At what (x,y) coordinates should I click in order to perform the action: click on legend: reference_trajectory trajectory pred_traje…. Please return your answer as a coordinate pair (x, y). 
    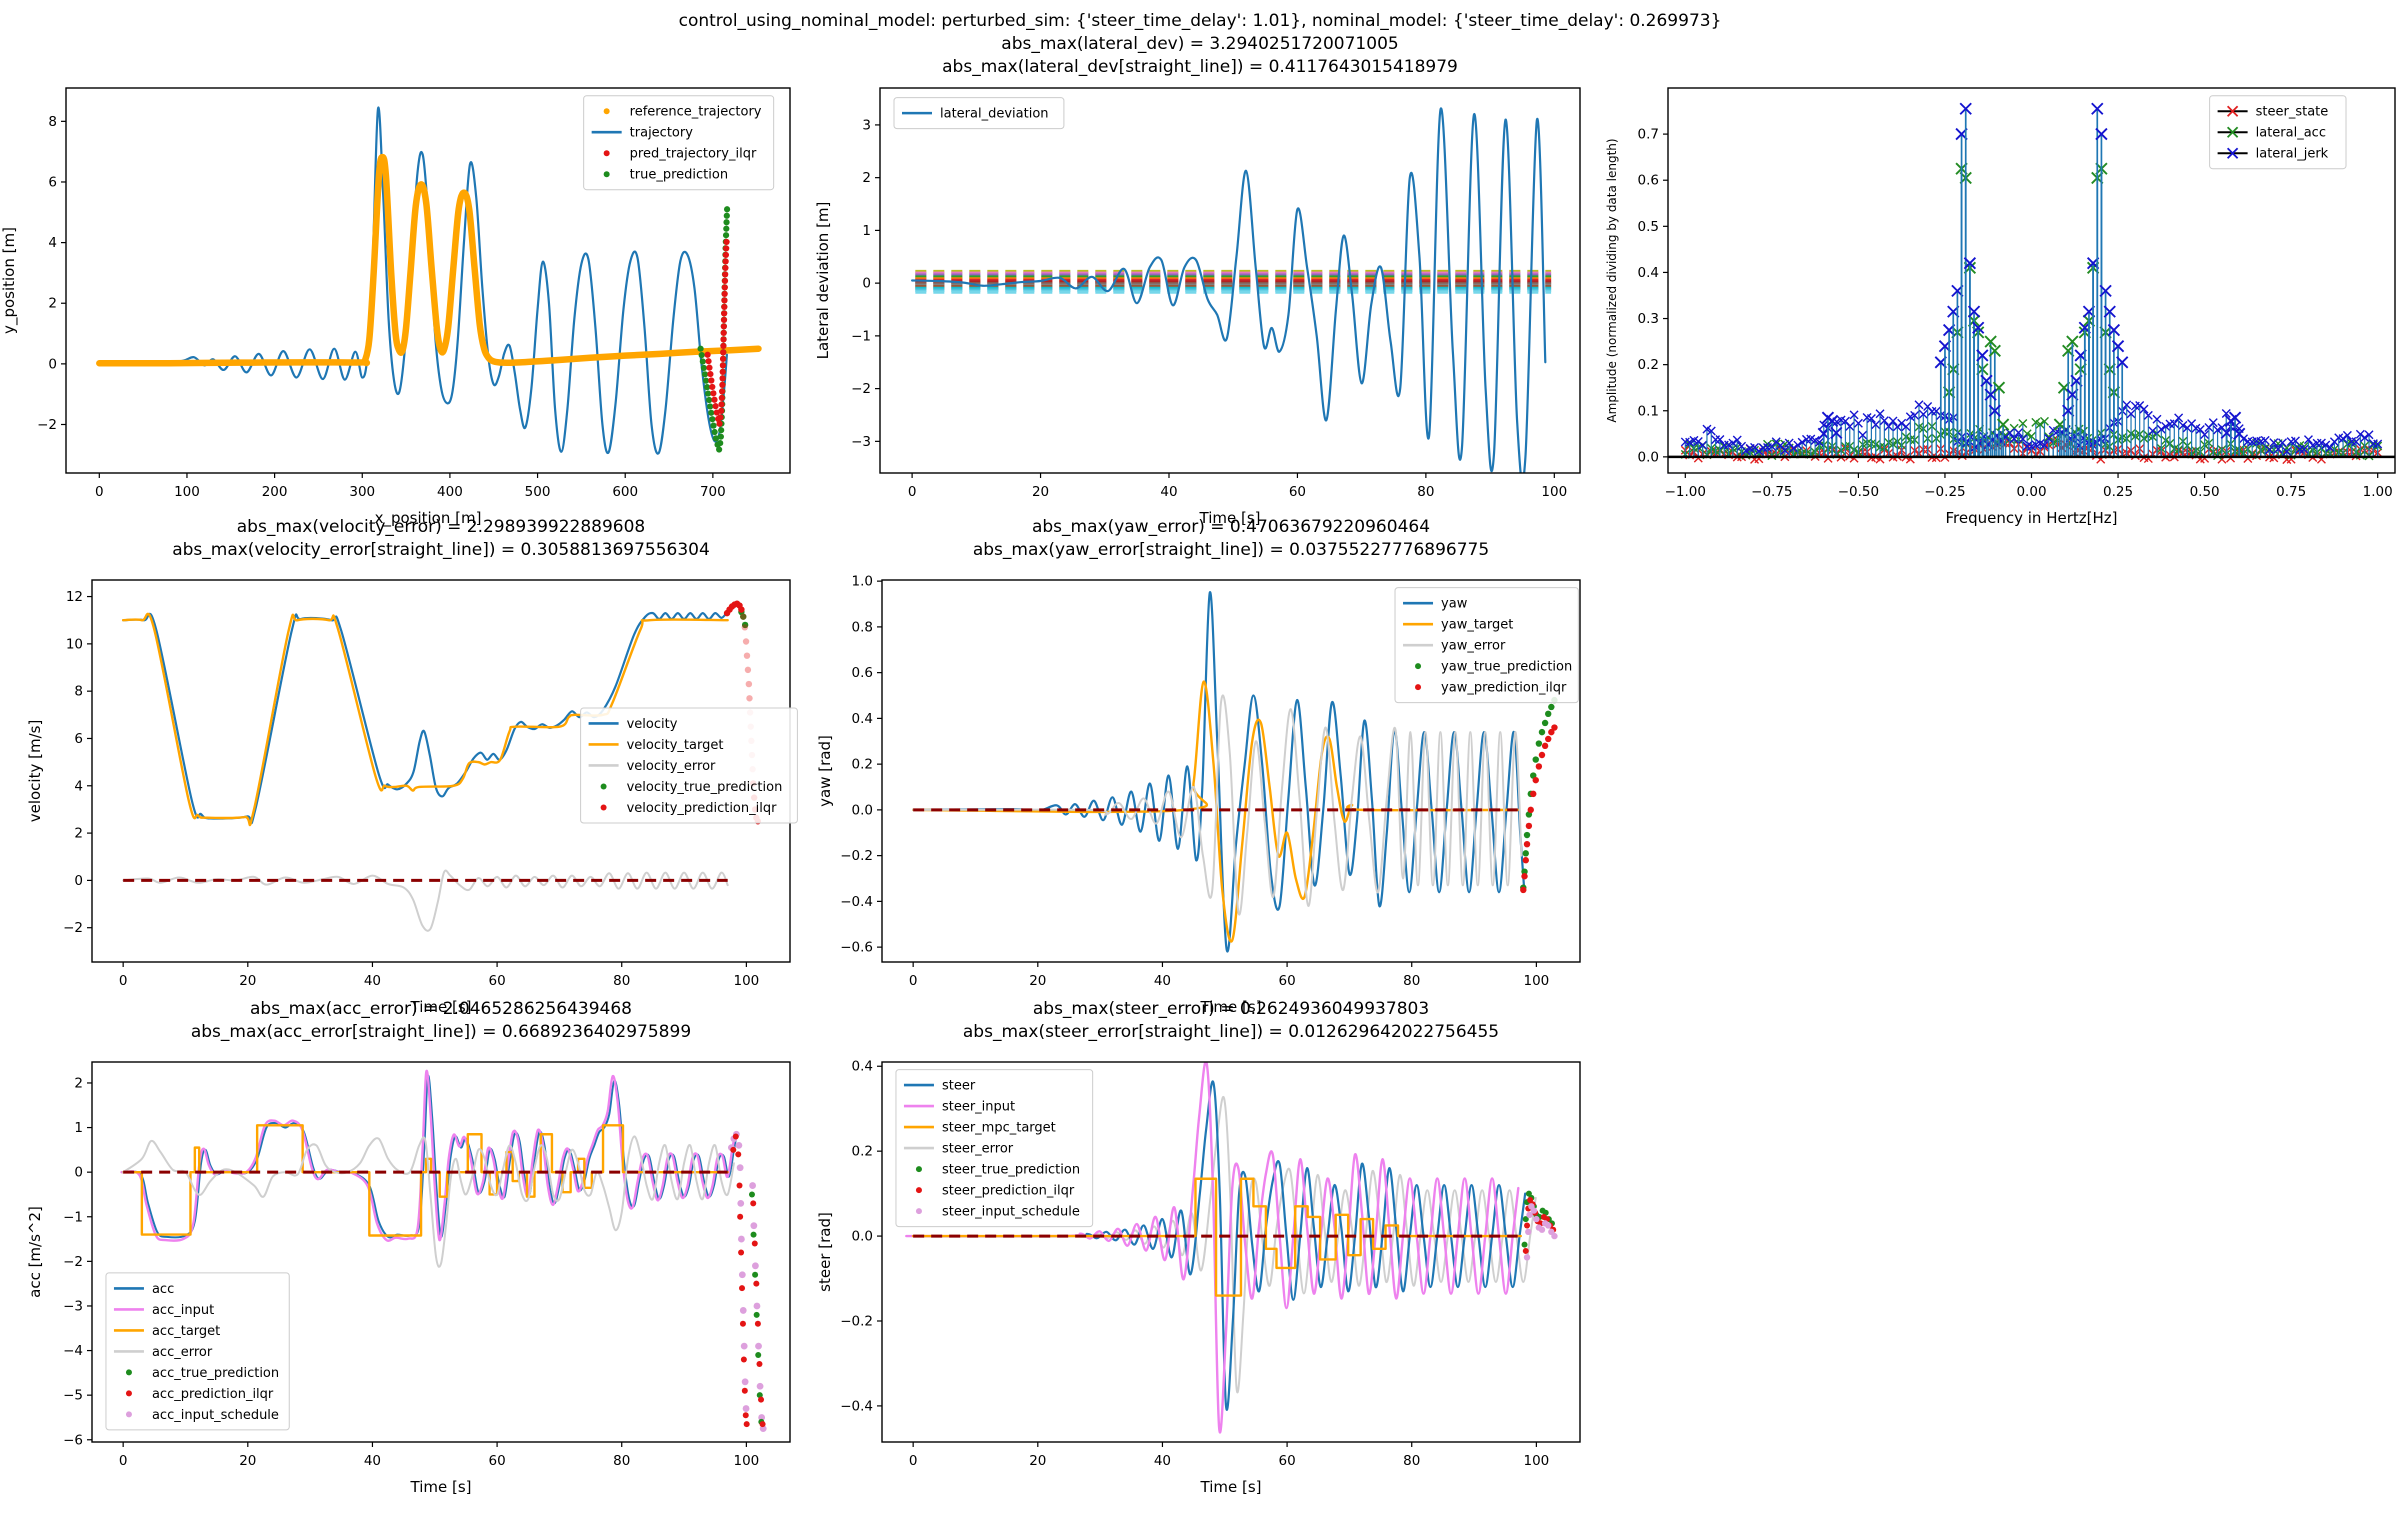
    Looking at the image, I should click on (679, 143).